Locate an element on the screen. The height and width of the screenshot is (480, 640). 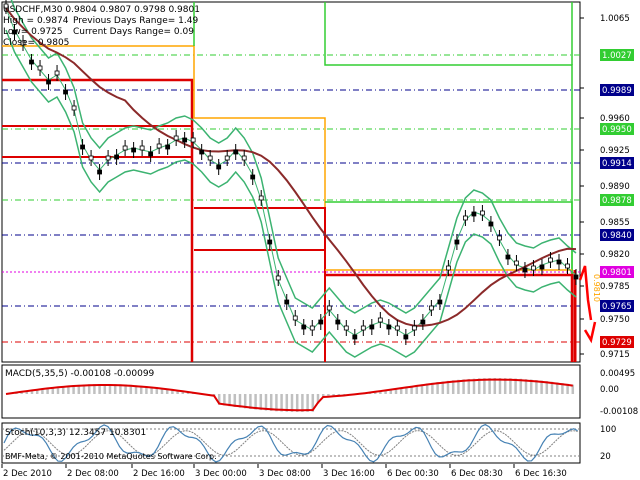
low-value: Low= 0.9725 is located at coordinates (33, 32).